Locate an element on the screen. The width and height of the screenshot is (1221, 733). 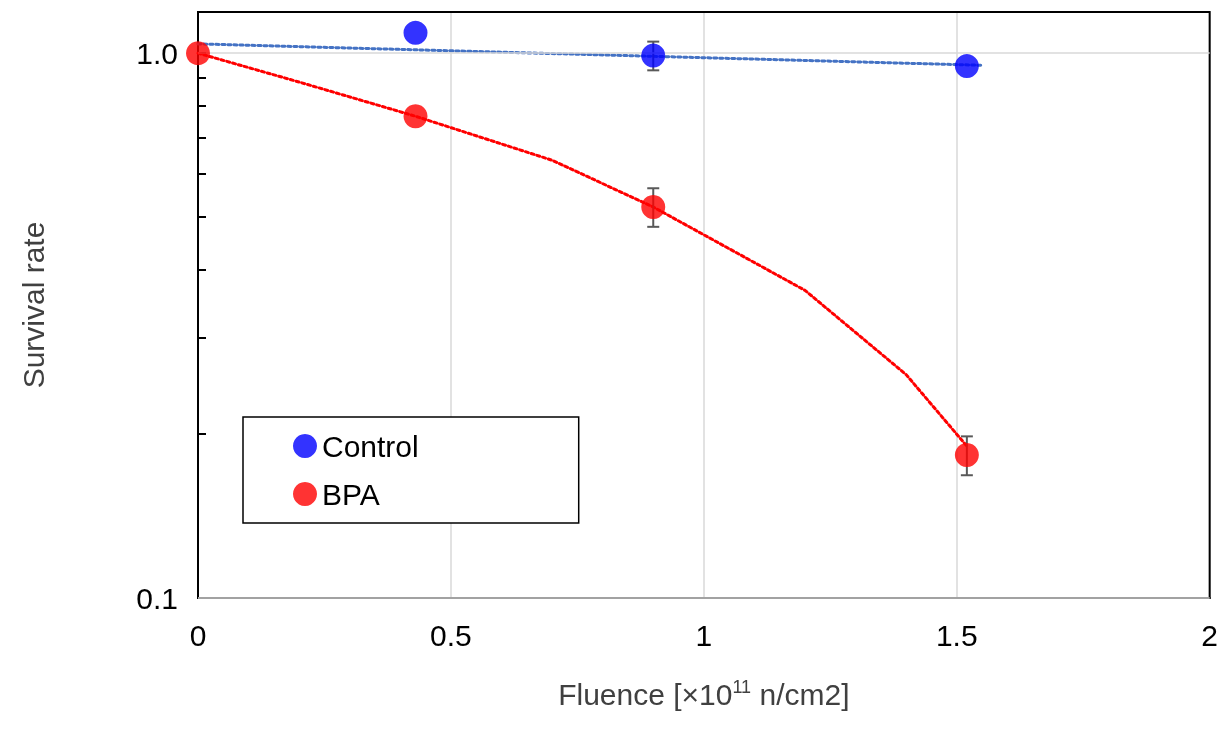
y-tick-label: 0.1 is located at coordinates (157, 598).